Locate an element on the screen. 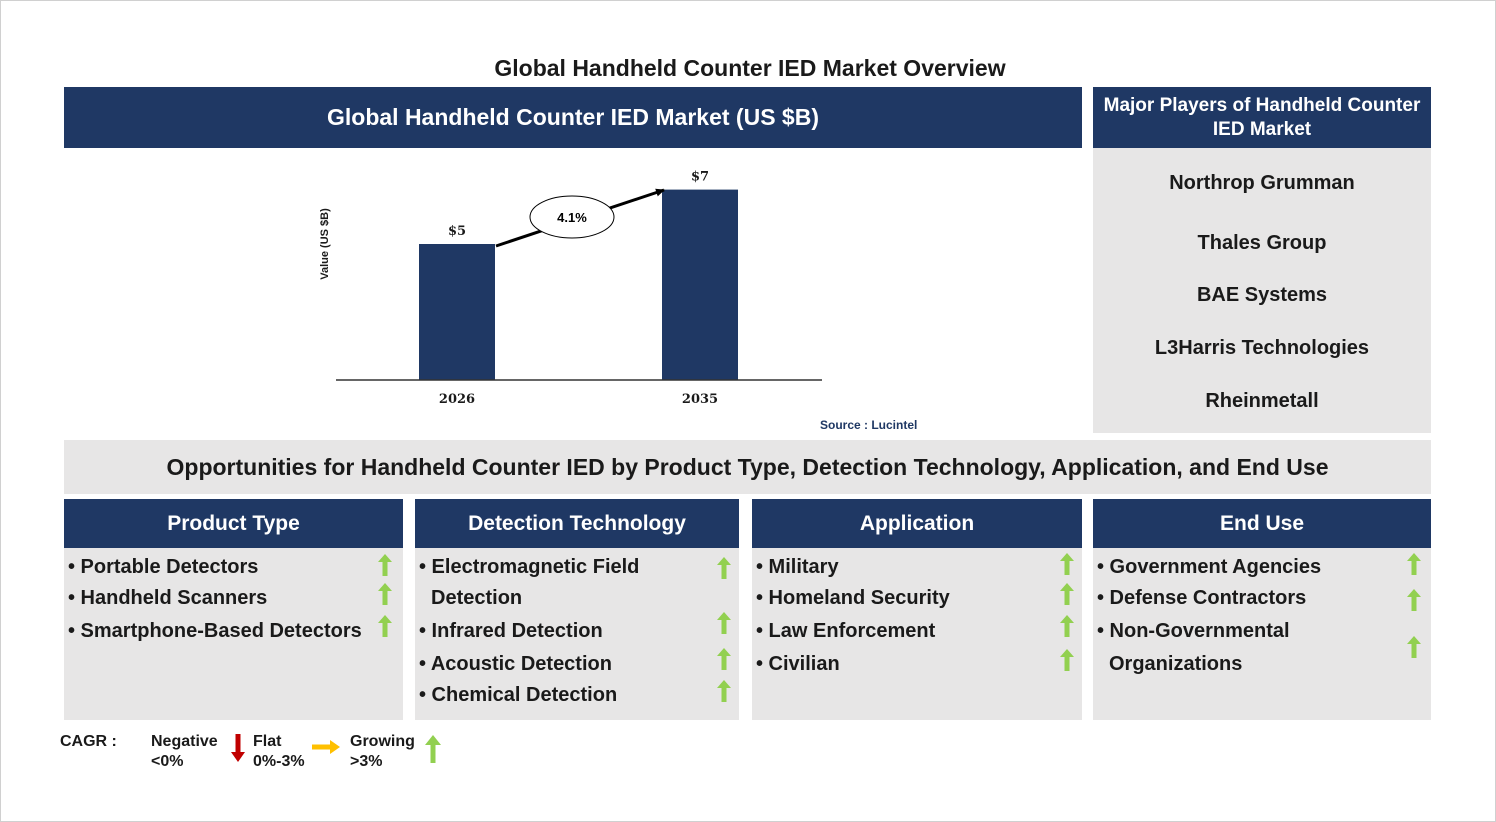  list-item: • Law Enforcement is located at coordinates (846, 631).